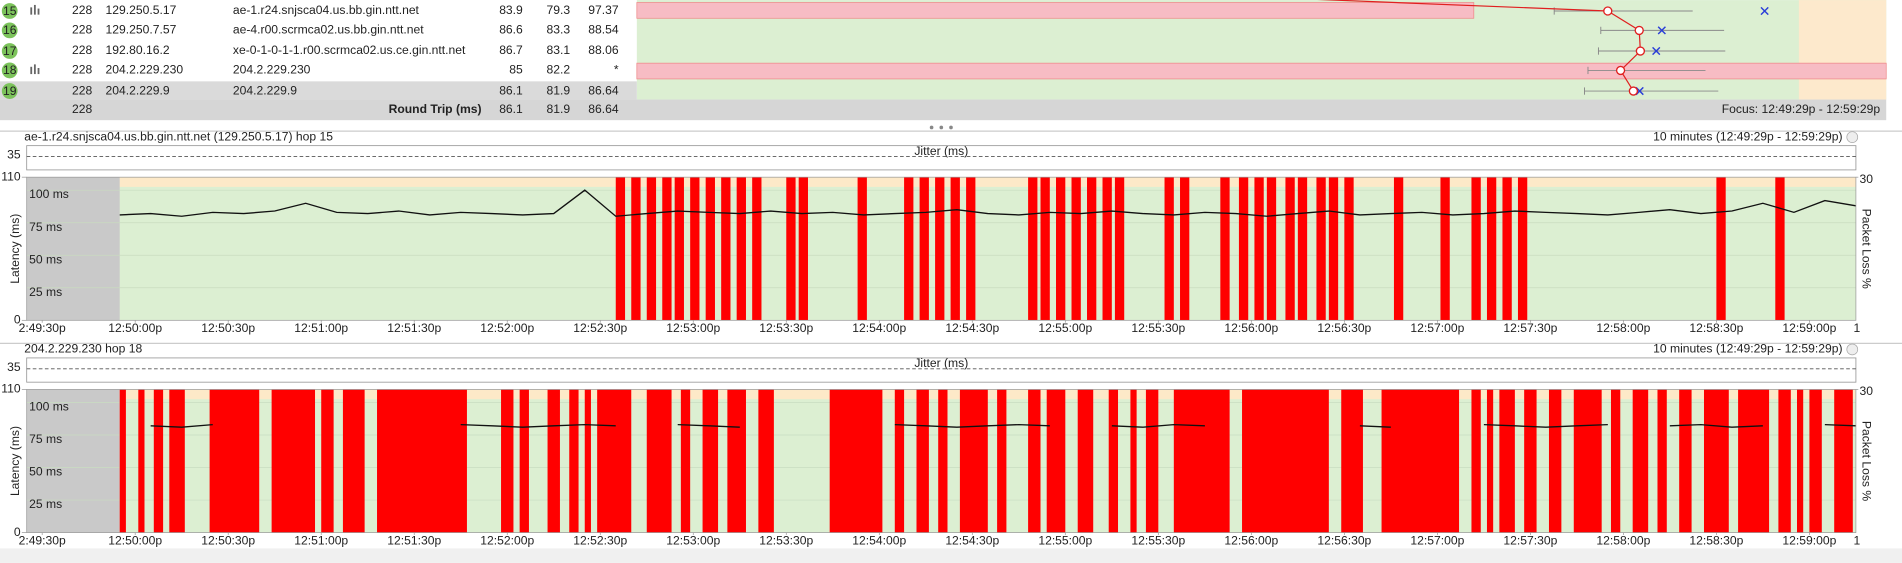  Describe the element at coordinates (1251, 540) in the screenshot. I see `x-tick-label: 12:56:00p` at that location.